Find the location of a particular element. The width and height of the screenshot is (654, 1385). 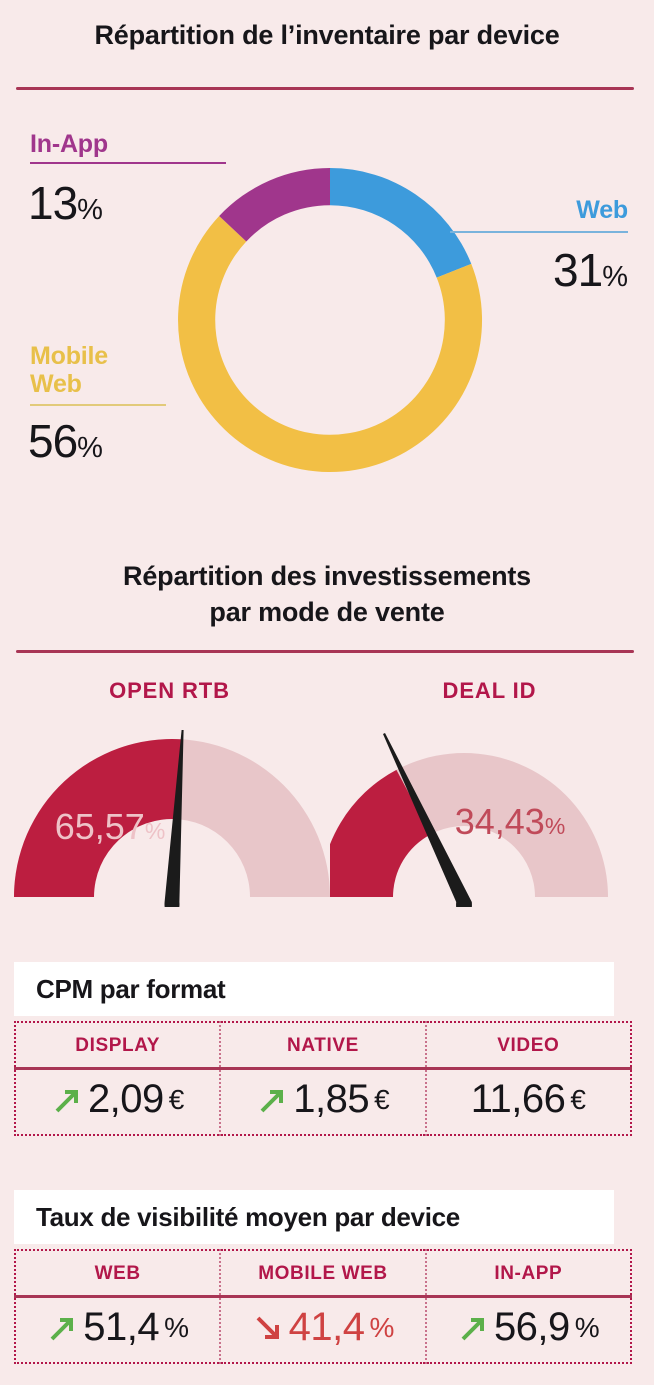

cpm-unit-video: € is located at coordinates (578, 1099).